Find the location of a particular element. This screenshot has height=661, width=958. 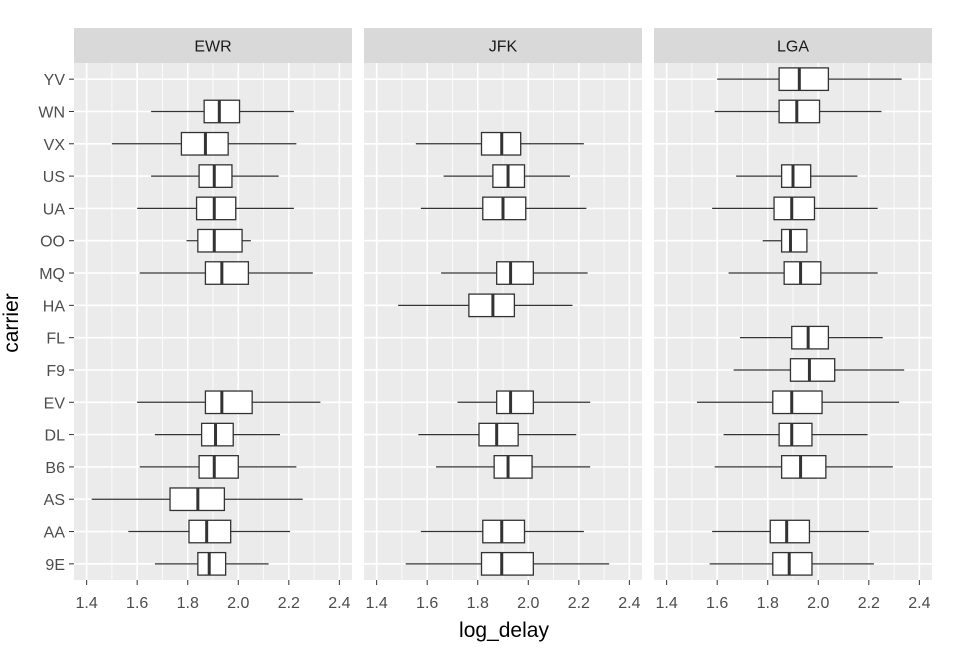

y-tick-label: UA is located at coordinates (54, 209).